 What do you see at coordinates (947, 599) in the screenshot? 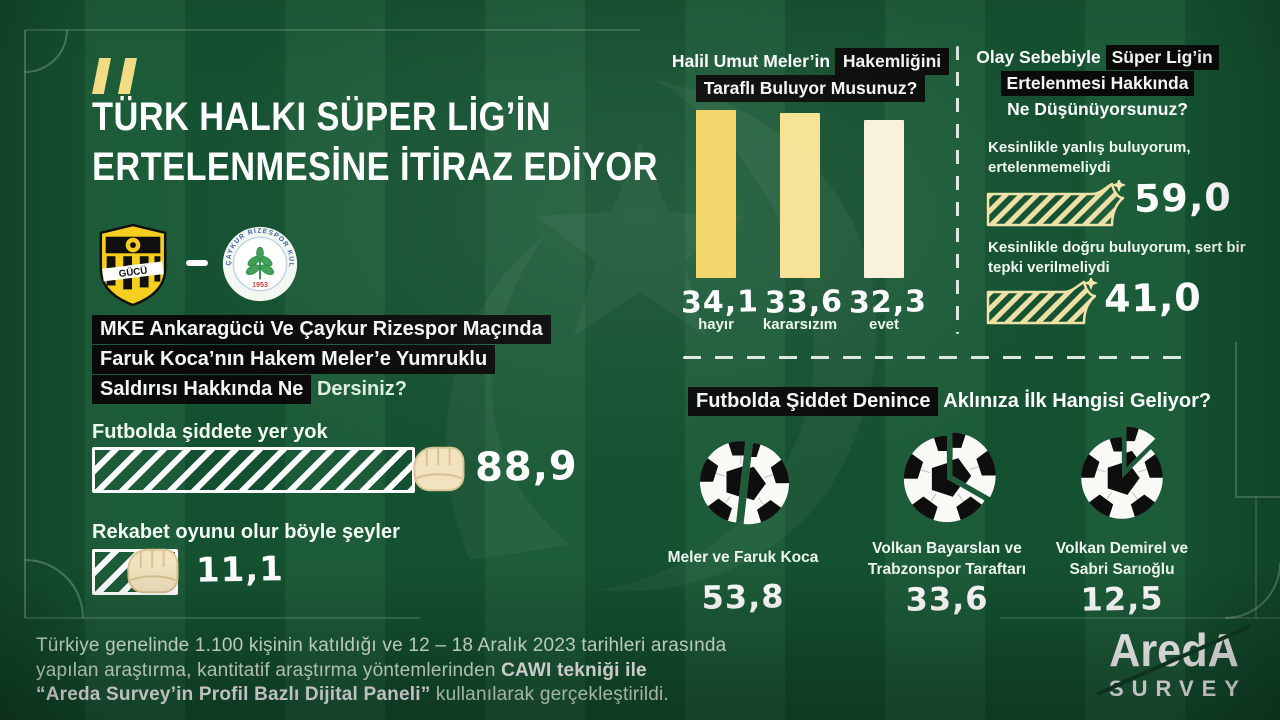
I see `pie2-value: 33,6` at bounding box center [947, 599].